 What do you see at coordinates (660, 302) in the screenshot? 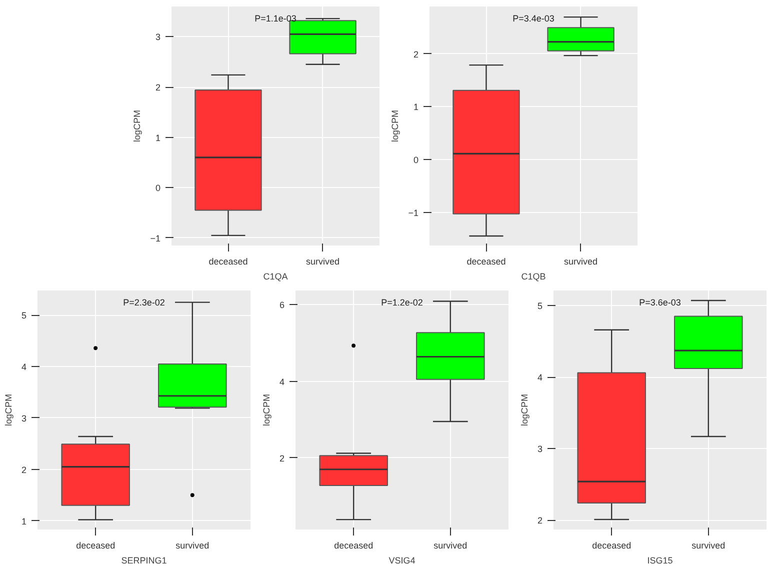
I see `annotation: P=3.6e-03` at bounding box center [660, 302].